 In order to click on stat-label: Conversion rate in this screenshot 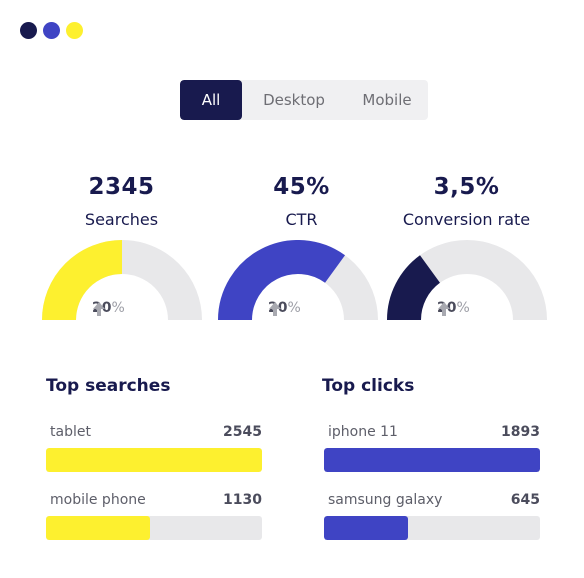, I will do `click(466, 219)`.